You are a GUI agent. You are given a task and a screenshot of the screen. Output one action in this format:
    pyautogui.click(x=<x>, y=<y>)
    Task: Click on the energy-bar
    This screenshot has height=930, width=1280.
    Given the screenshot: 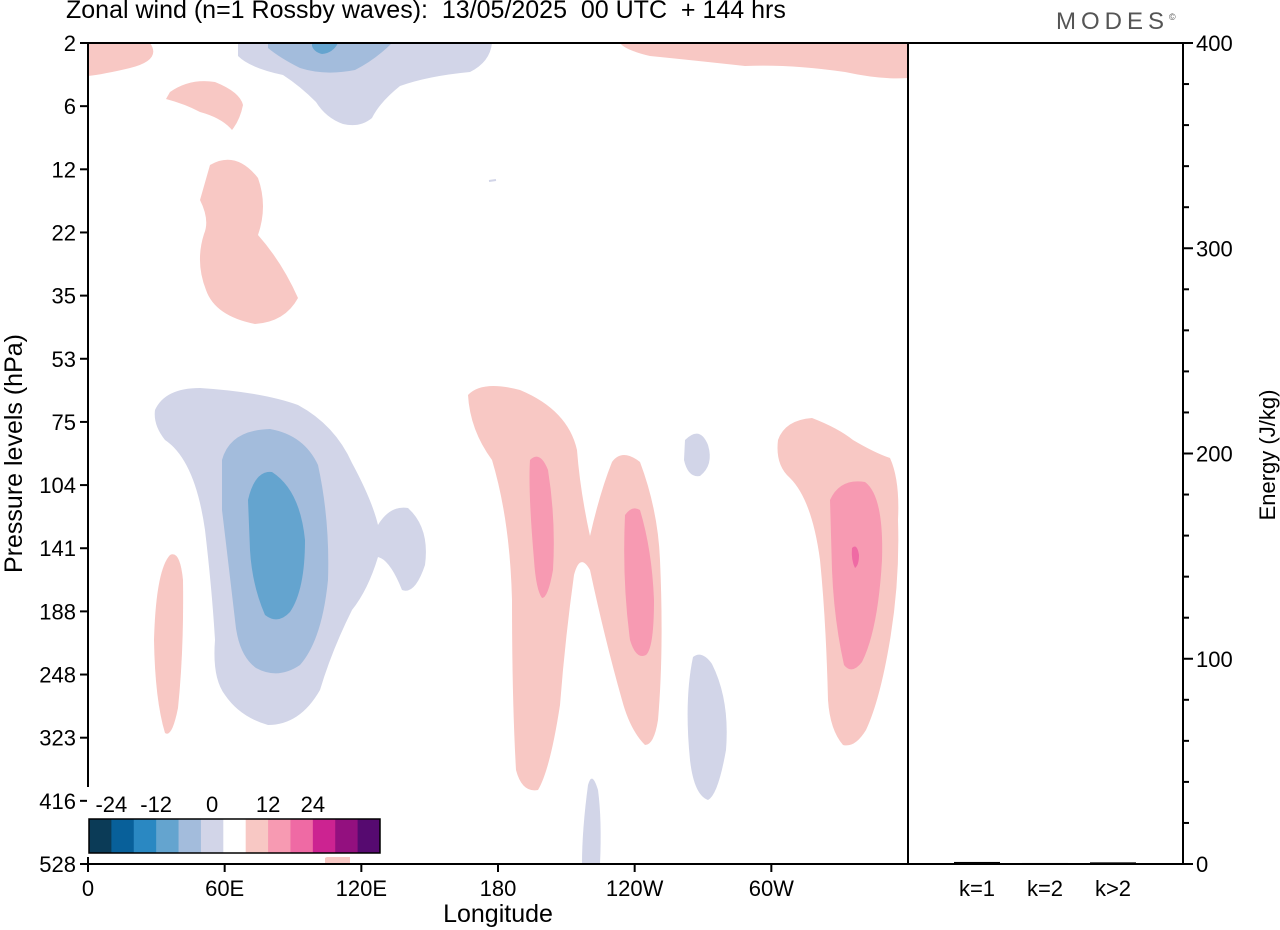 What is the action you would take?
    pyautogui.click(x=977, y=862)
    